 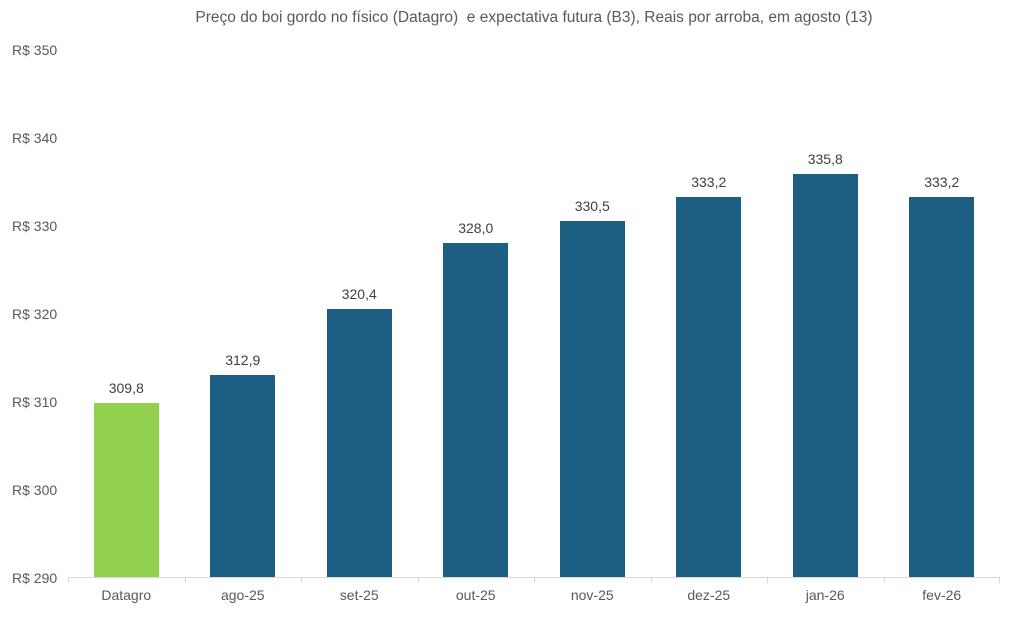 What do you see at coordinates (126, 313) in the screenshot?
I see `bar-slot-datagro: 309,8` at bounding box center [126, 313].